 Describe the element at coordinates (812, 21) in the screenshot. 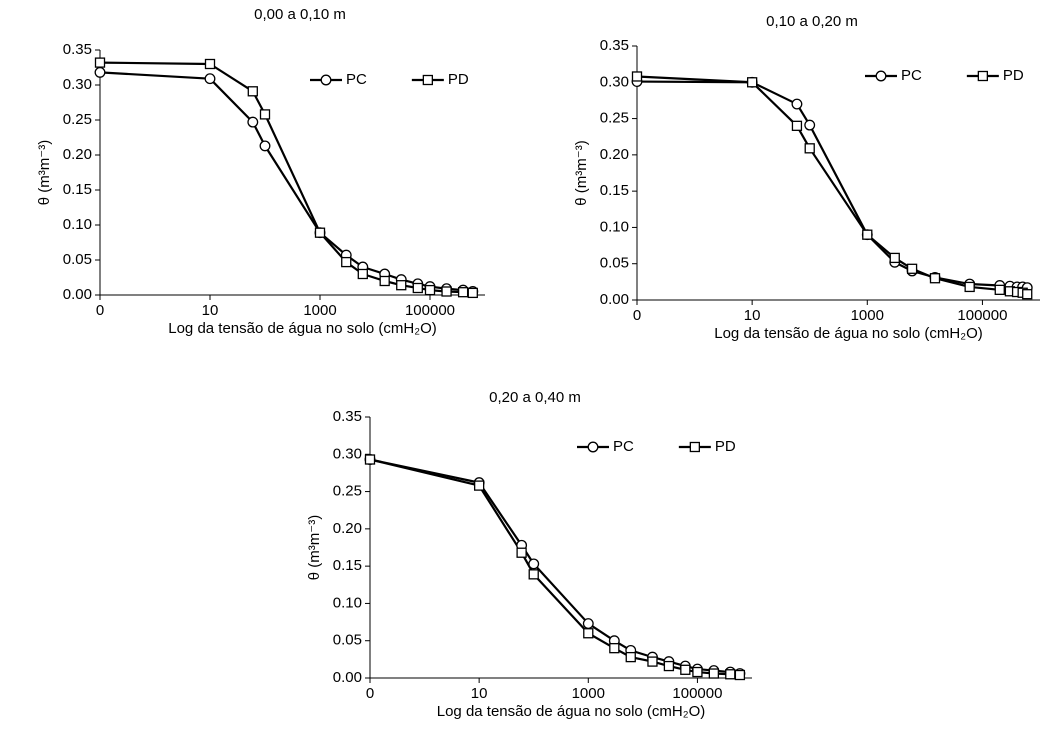

I see `chart-title: 0,10 a 0,20 m` at that location.